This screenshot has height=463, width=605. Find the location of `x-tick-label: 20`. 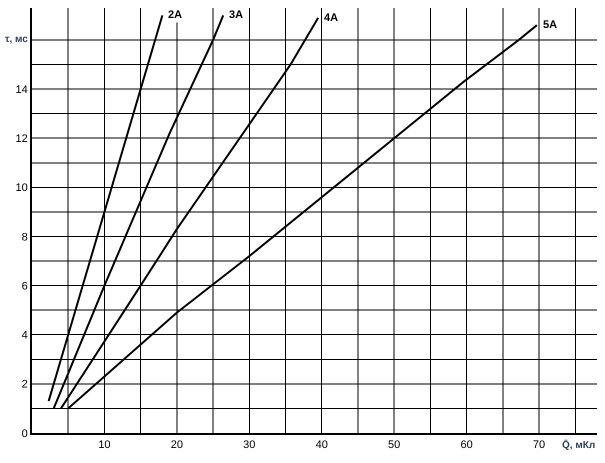

x-tick-label: 20 is located at coordinates (176, 445).